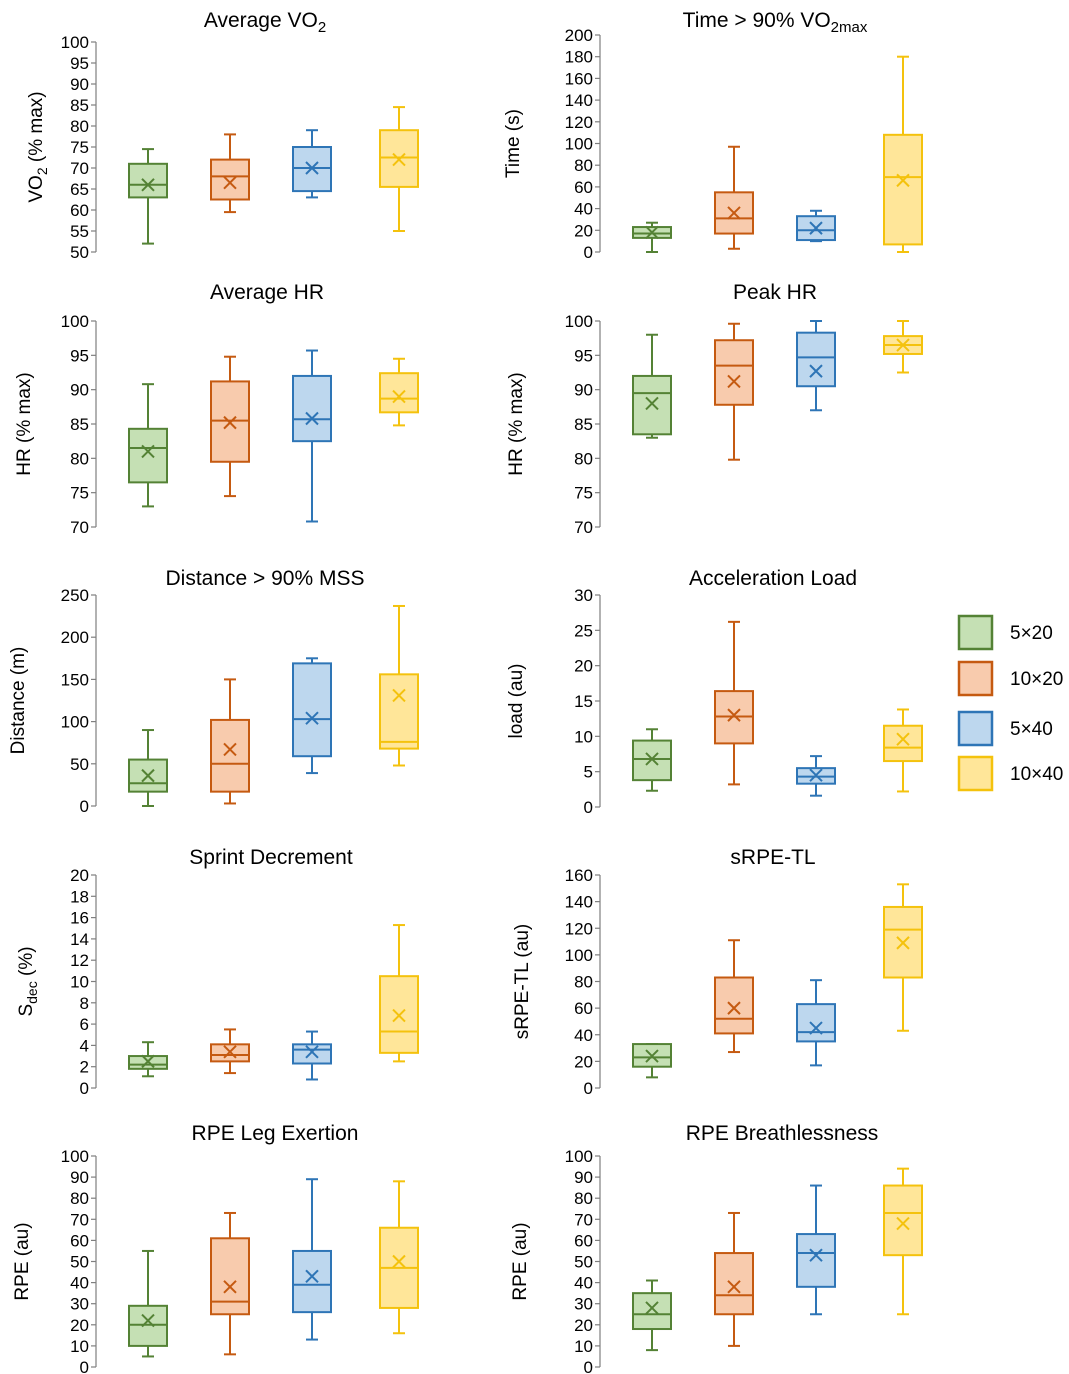 The image size is (1069, 1374). I want to click on y-axis-label-subscript: 2, so click(42, 171).